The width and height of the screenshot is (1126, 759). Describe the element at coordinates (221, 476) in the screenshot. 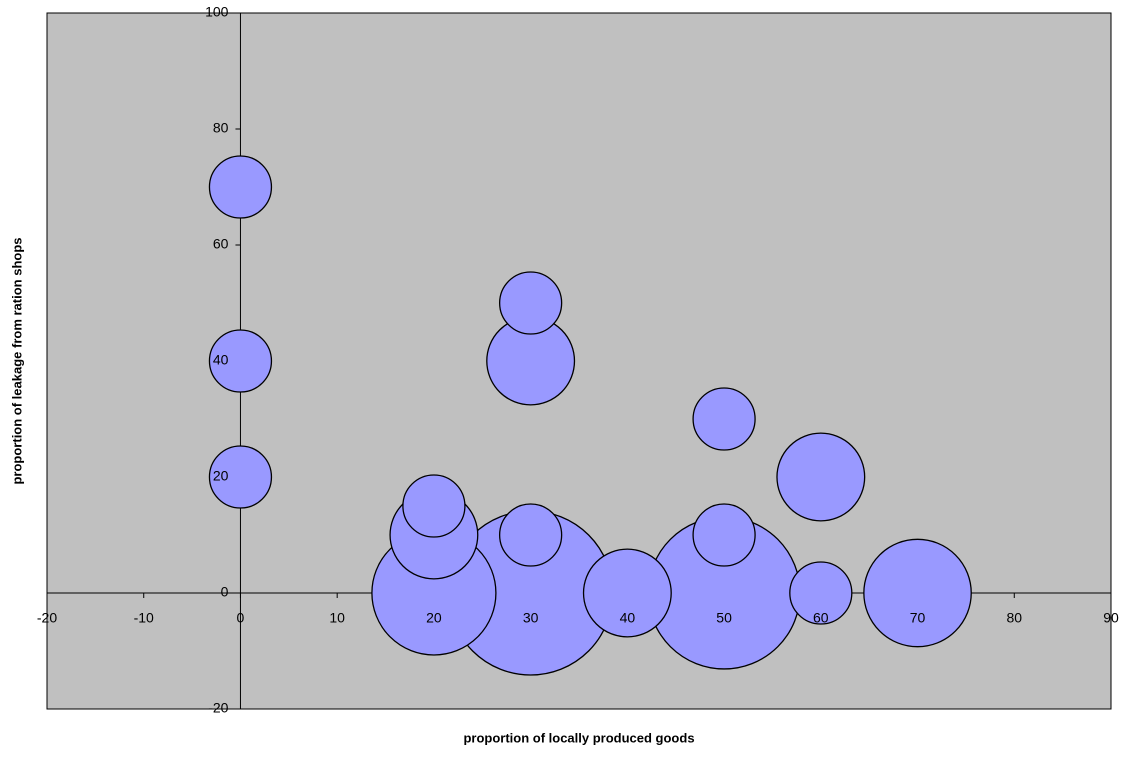

I see `y-tick-label: 20` at that location.